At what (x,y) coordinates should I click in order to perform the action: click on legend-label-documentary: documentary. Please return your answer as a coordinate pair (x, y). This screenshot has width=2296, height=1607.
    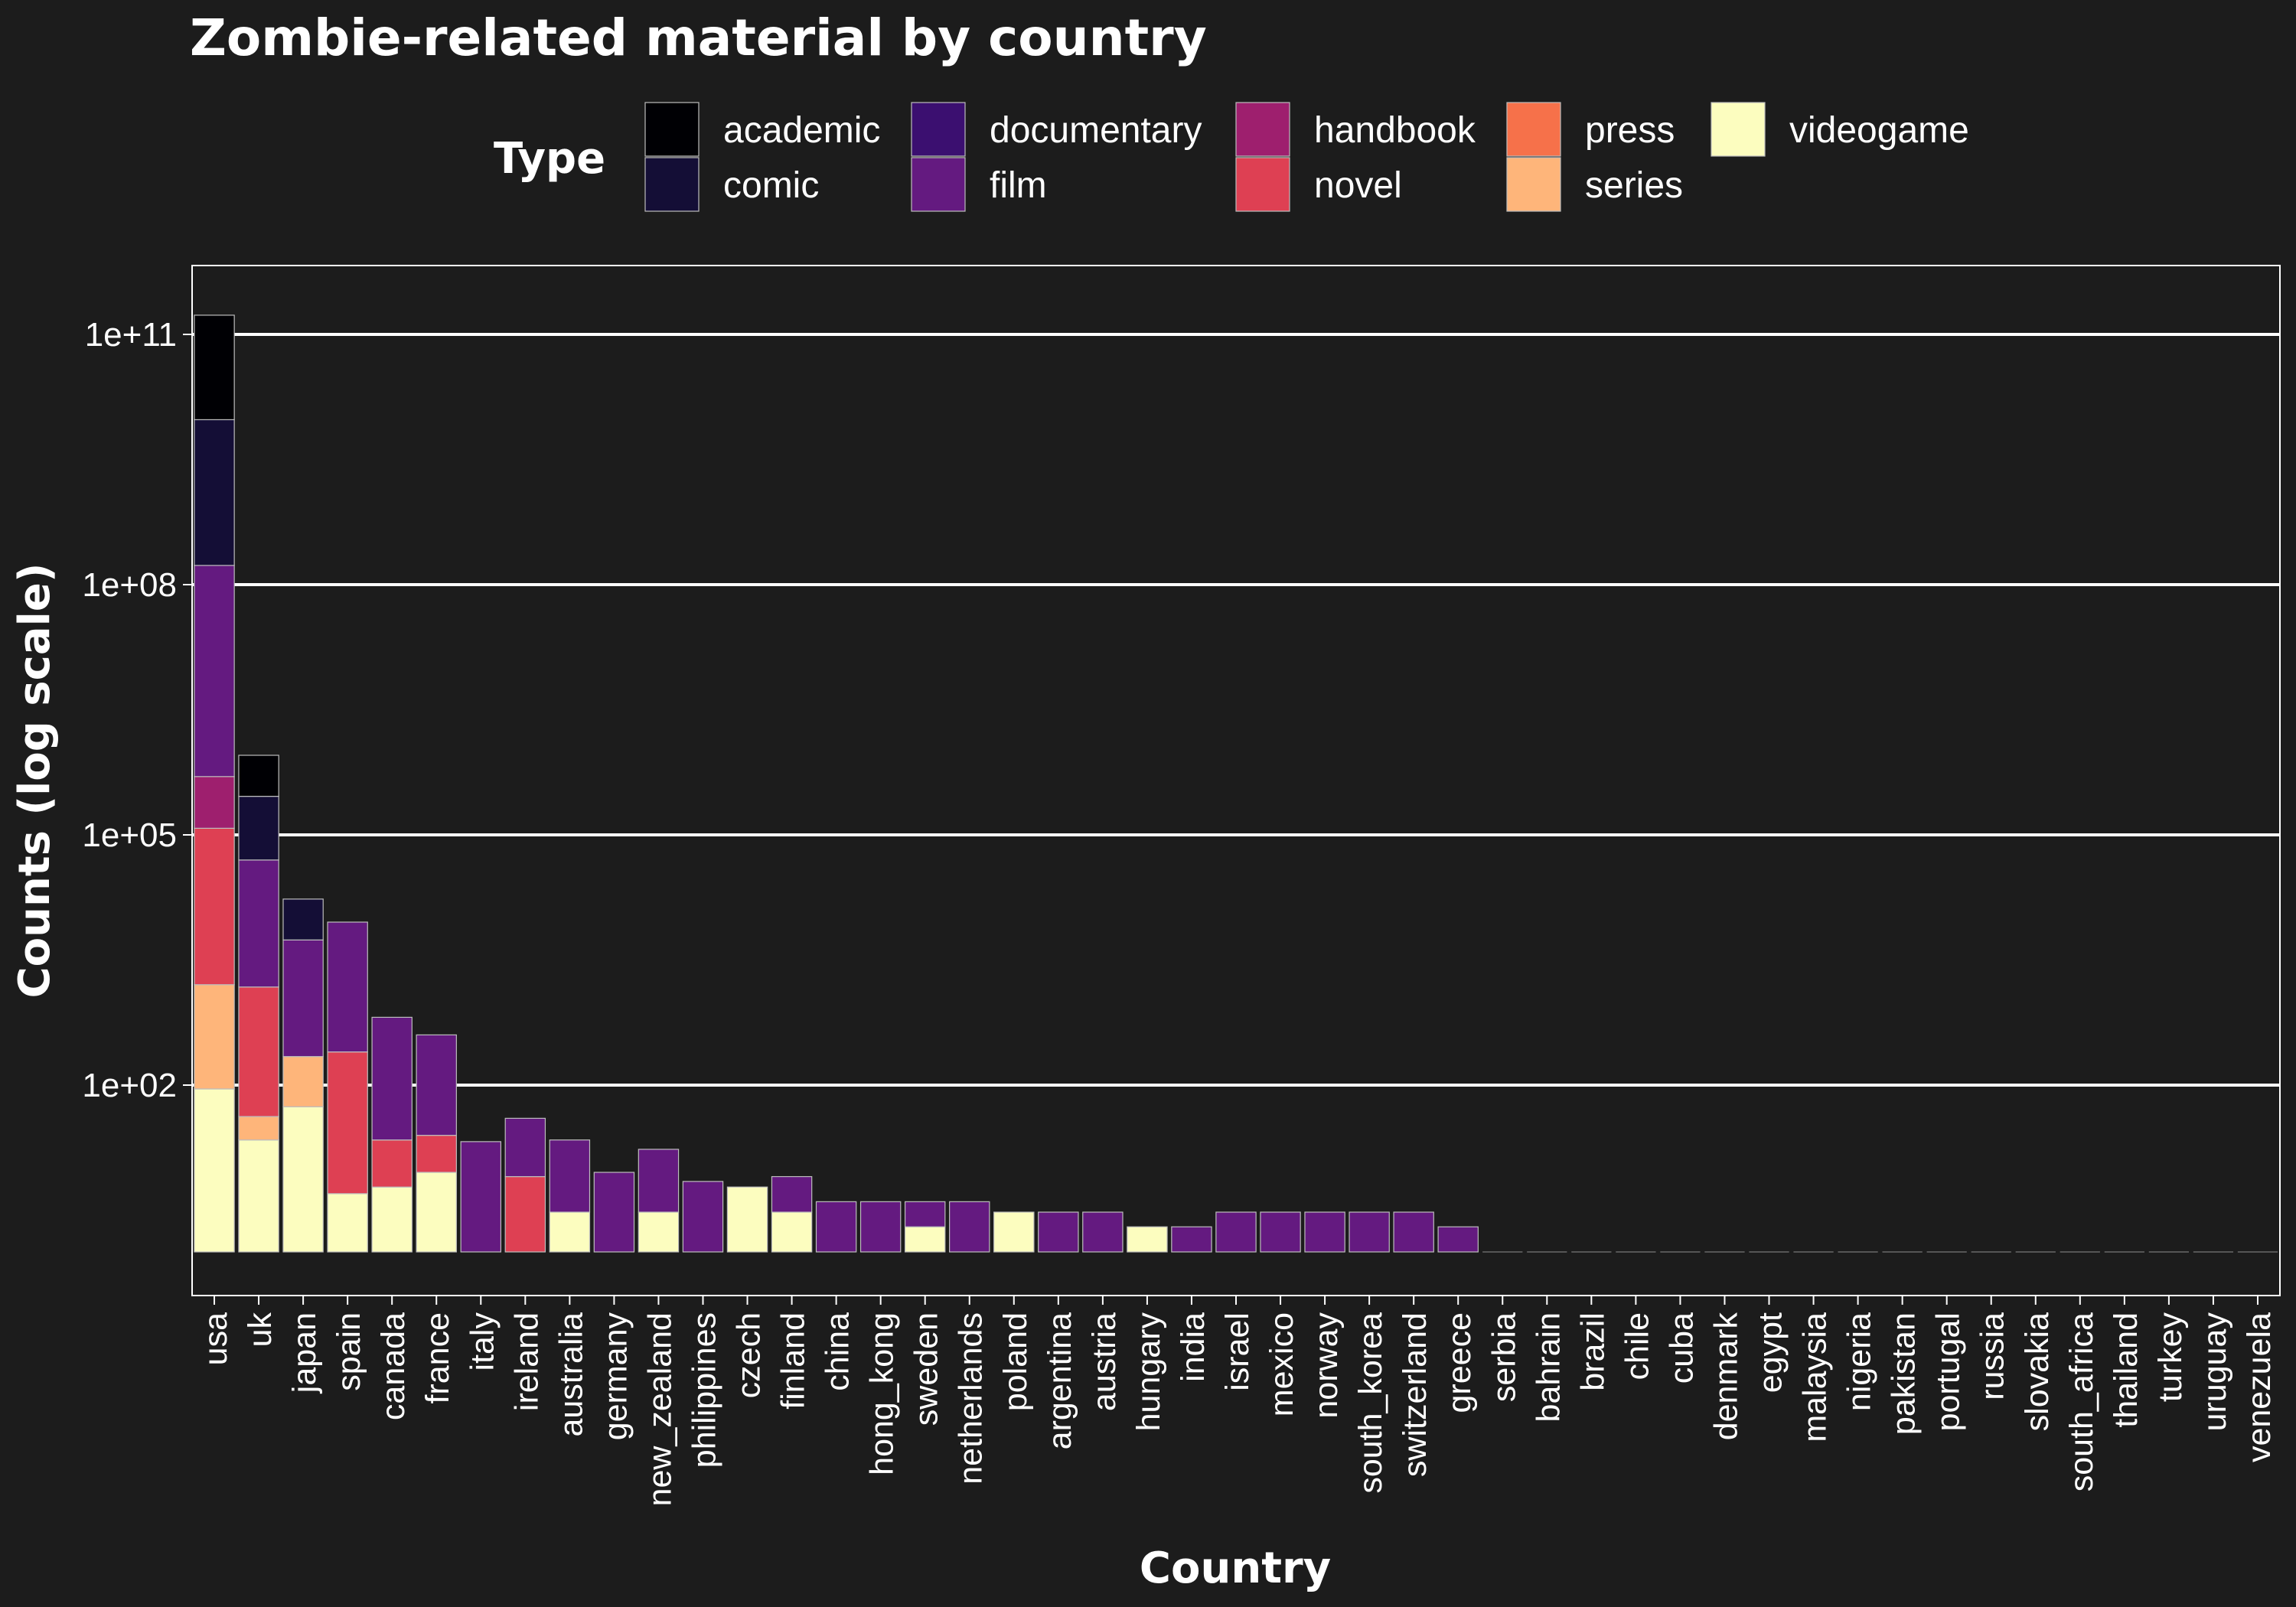
    Looking at the image, I should click on (1096, 130).